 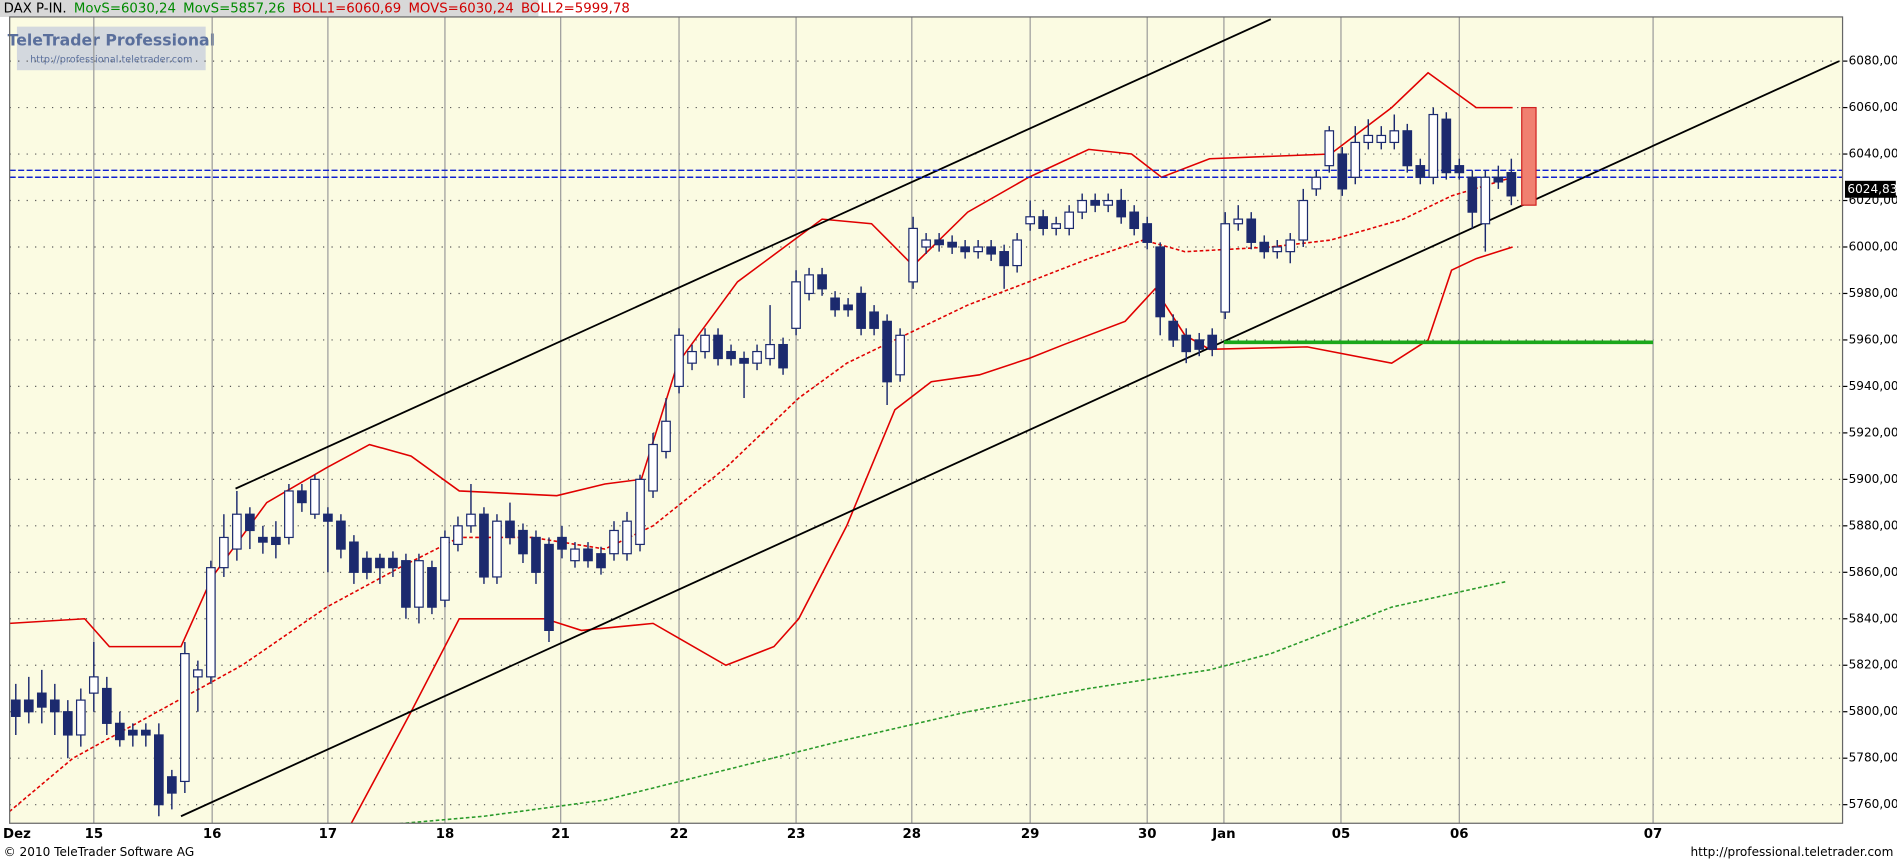 What do you see at coordinates (125, 8) in the screenshot?
I see `title-part: MovS=6030,24` at bounding box center [125, 8].